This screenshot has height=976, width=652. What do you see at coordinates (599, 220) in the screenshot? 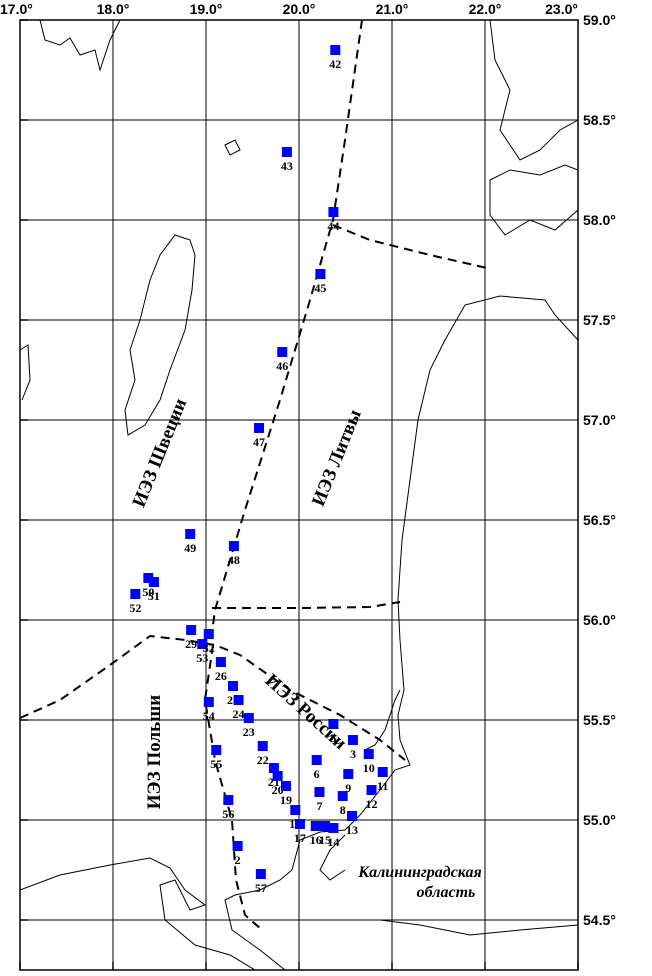
I see `lat-tick-label: 58.0°` at bounding box center [599, 220].